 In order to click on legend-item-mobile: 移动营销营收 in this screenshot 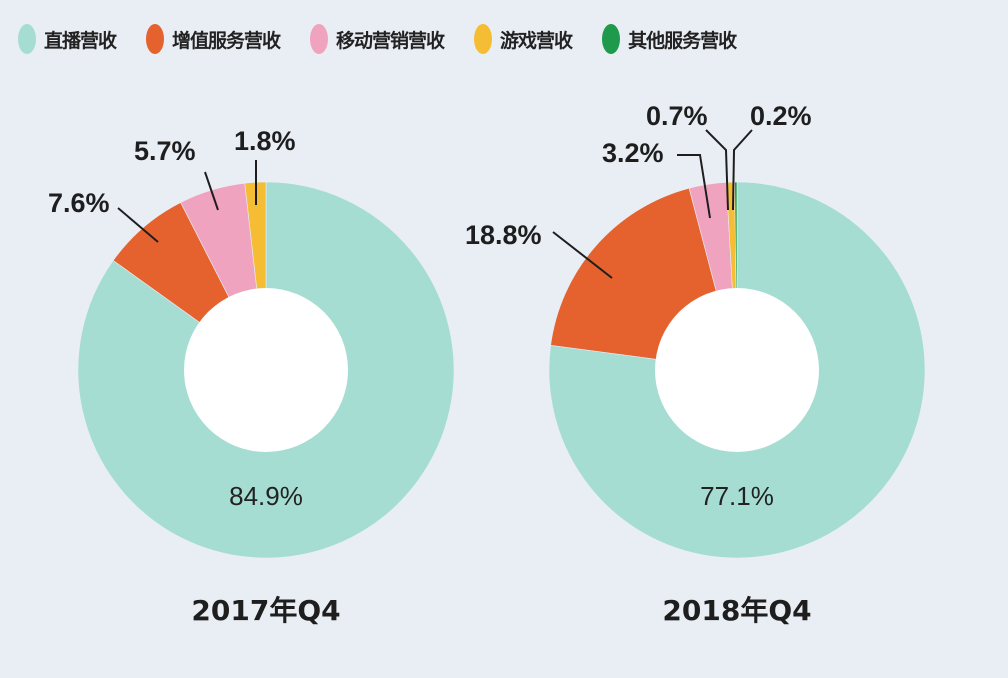, I will do `click(377, 39)`.